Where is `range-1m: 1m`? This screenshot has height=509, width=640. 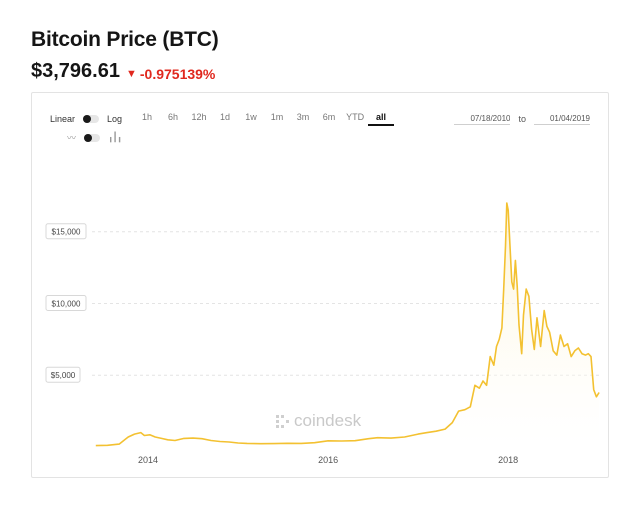 range-1m: 1m is located at coordinates (277, 117).